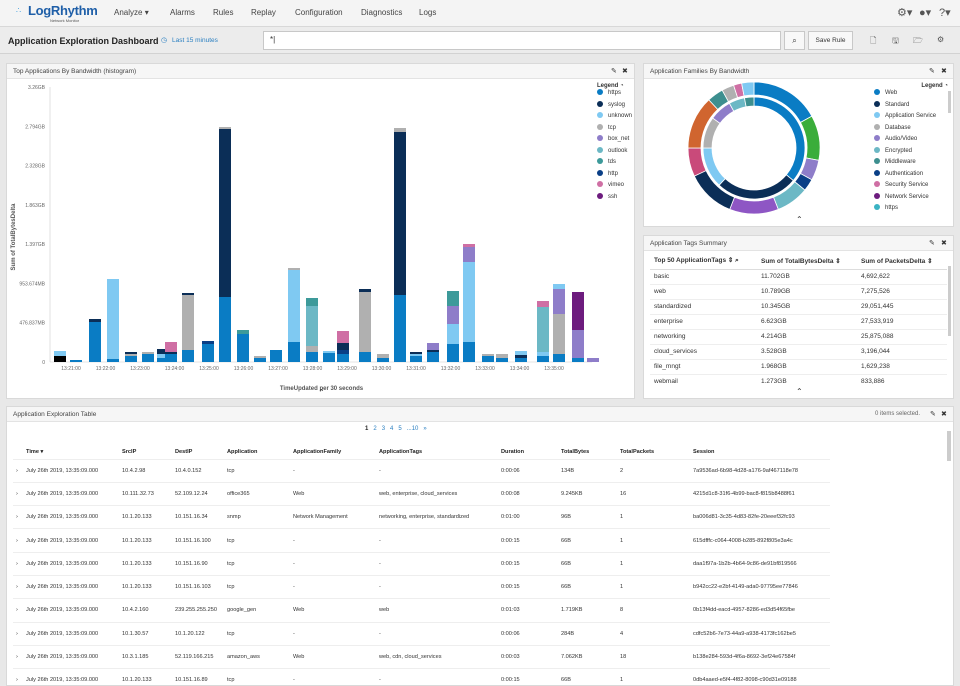 Image resolution: width=960 pixels, height=686 pixels. What do you see at coordinates (242, 451) in the screenshot?
I see `column-header: Application` at bounding box center [242, 451].